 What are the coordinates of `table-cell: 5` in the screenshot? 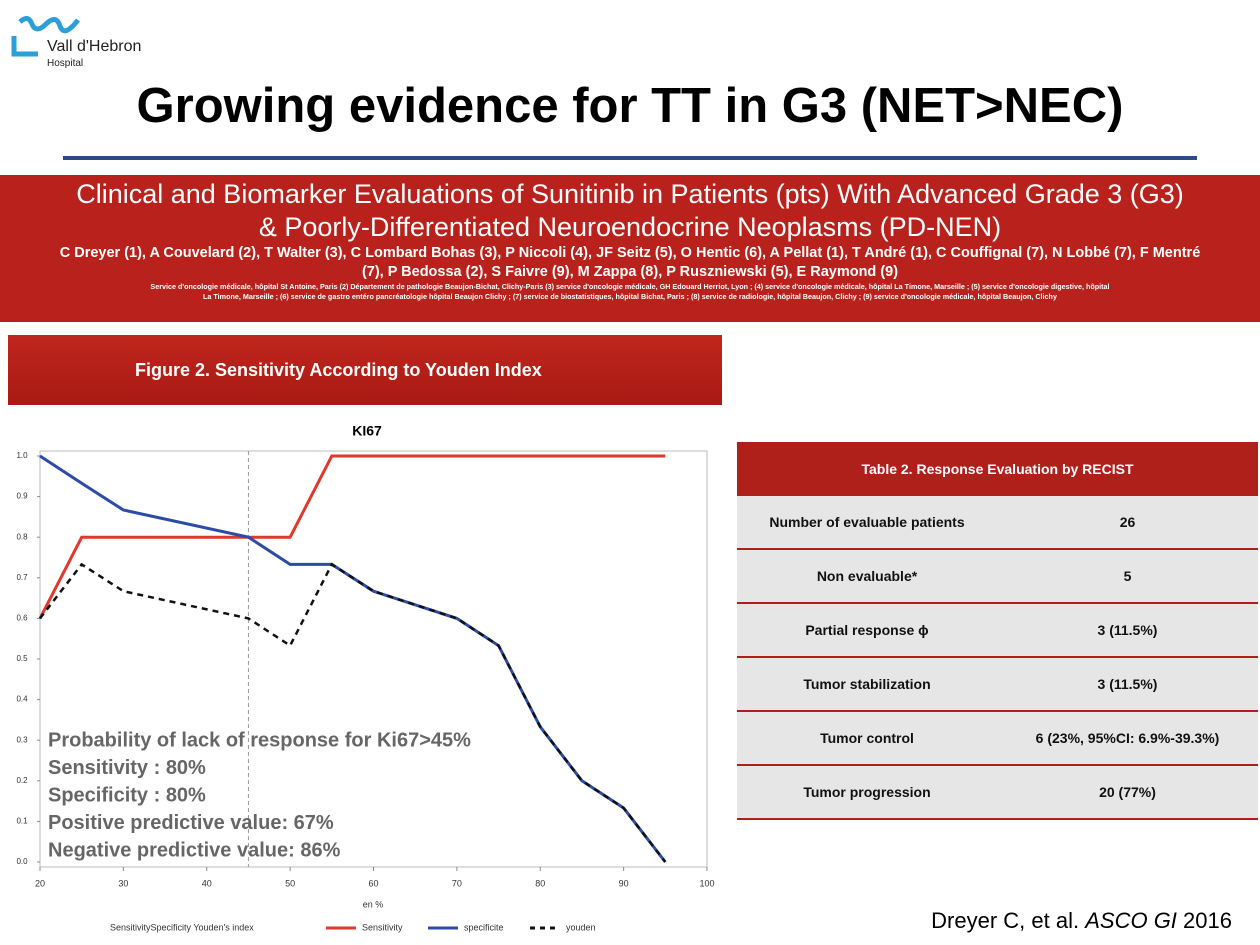 It's located at (1127, 576).